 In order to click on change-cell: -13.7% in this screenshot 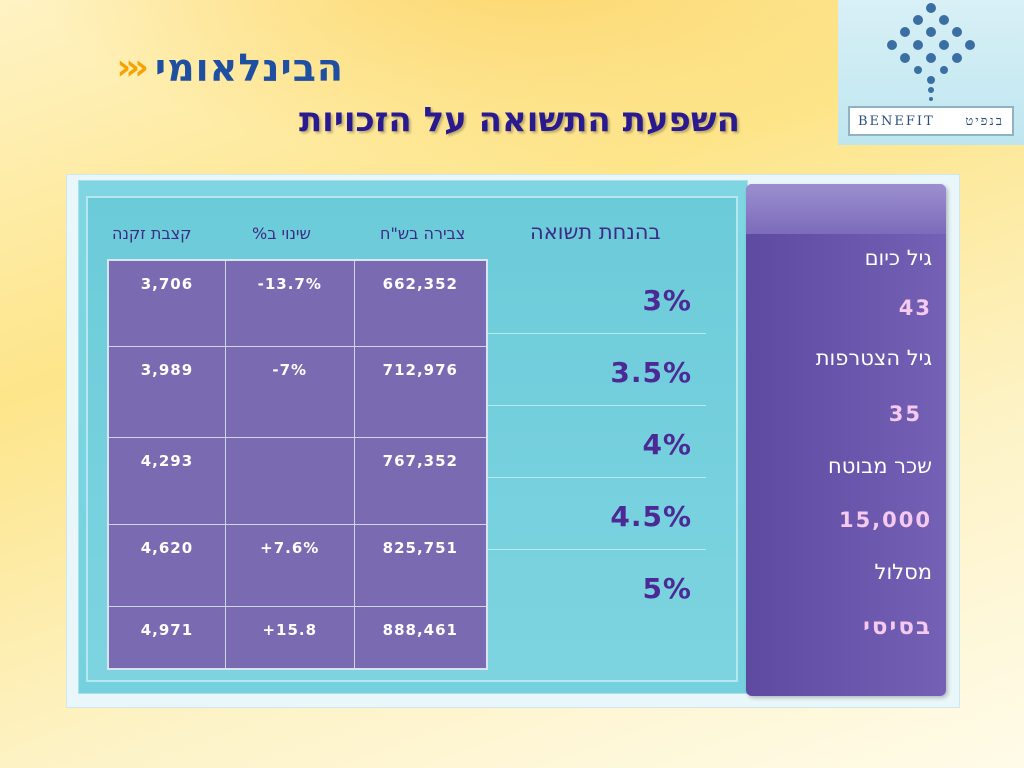, I will do `click(289, 303)`.